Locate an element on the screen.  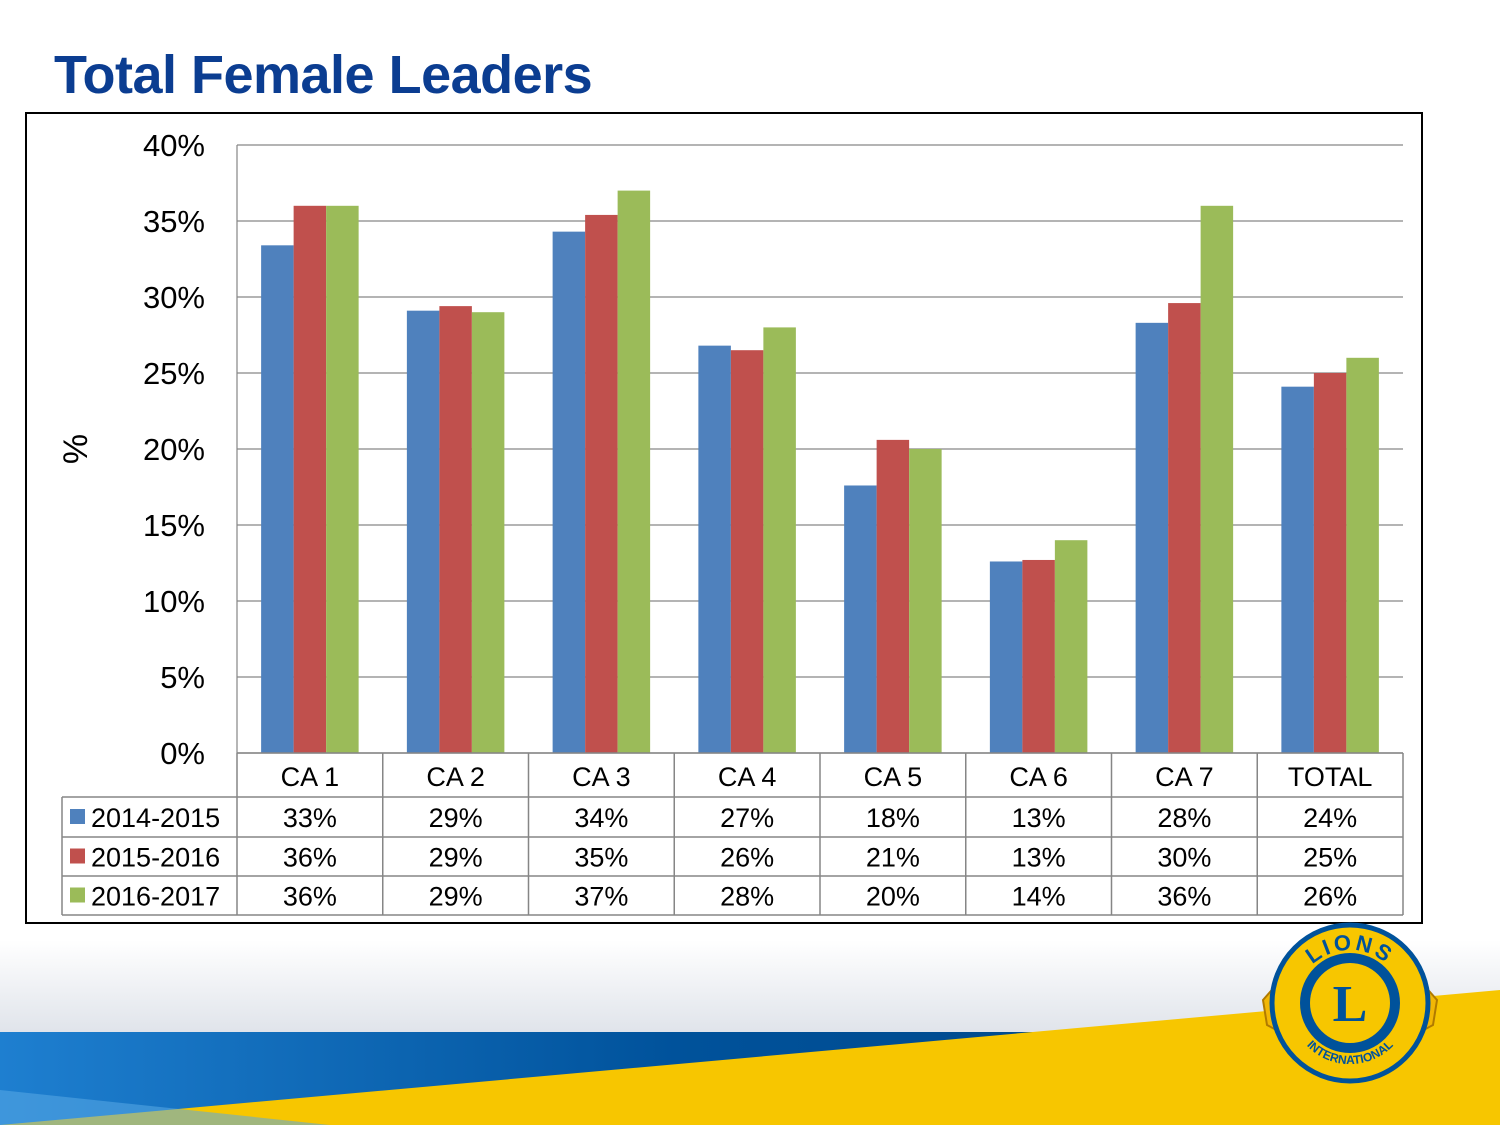
bar-2015-2016-CA 7 is located at coordinates (1184, 528).